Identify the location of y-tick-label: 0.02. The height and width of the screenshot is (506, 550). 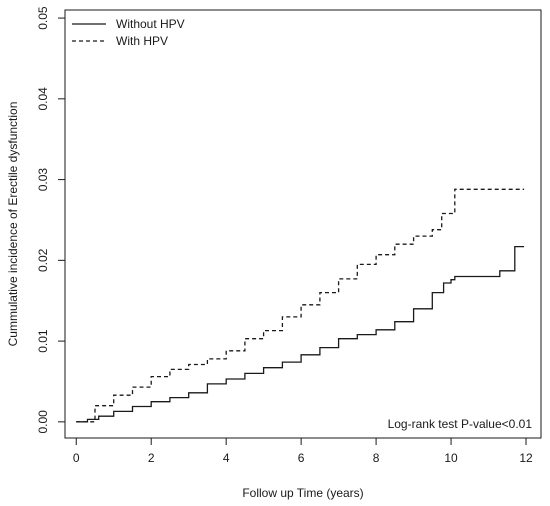
(43, 260).